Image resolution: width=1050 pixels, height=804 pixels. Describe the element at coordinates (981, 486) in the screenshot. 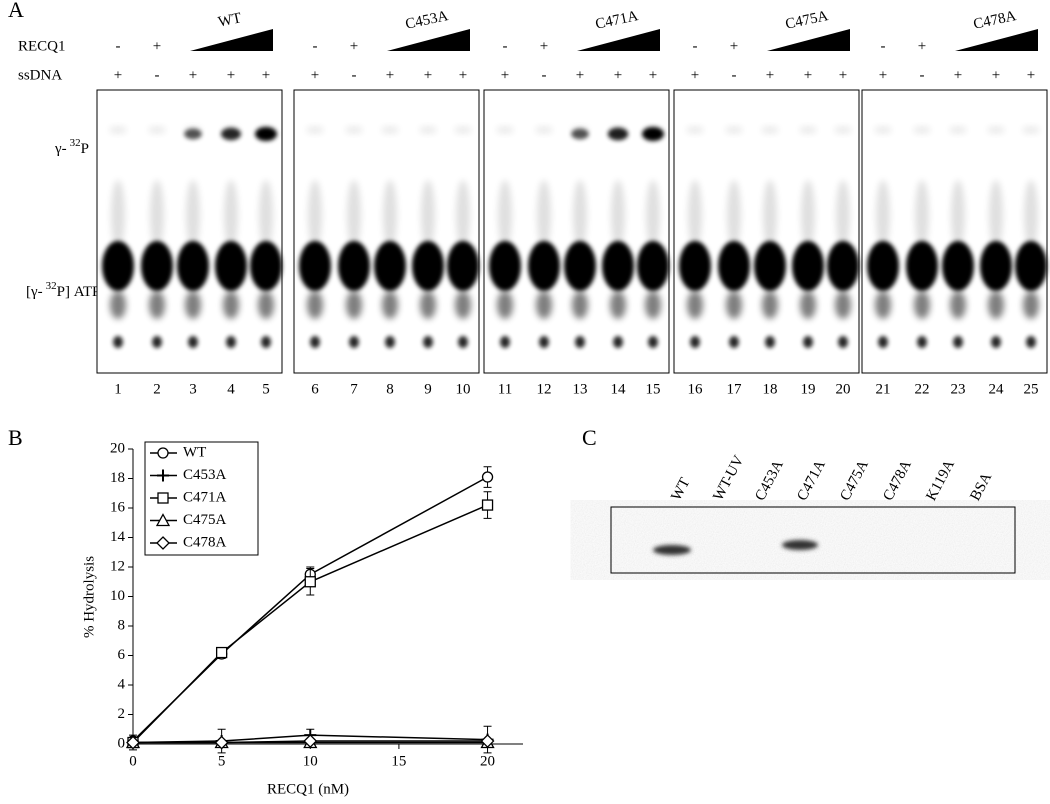

I see `lane-label: BSA` at that location.